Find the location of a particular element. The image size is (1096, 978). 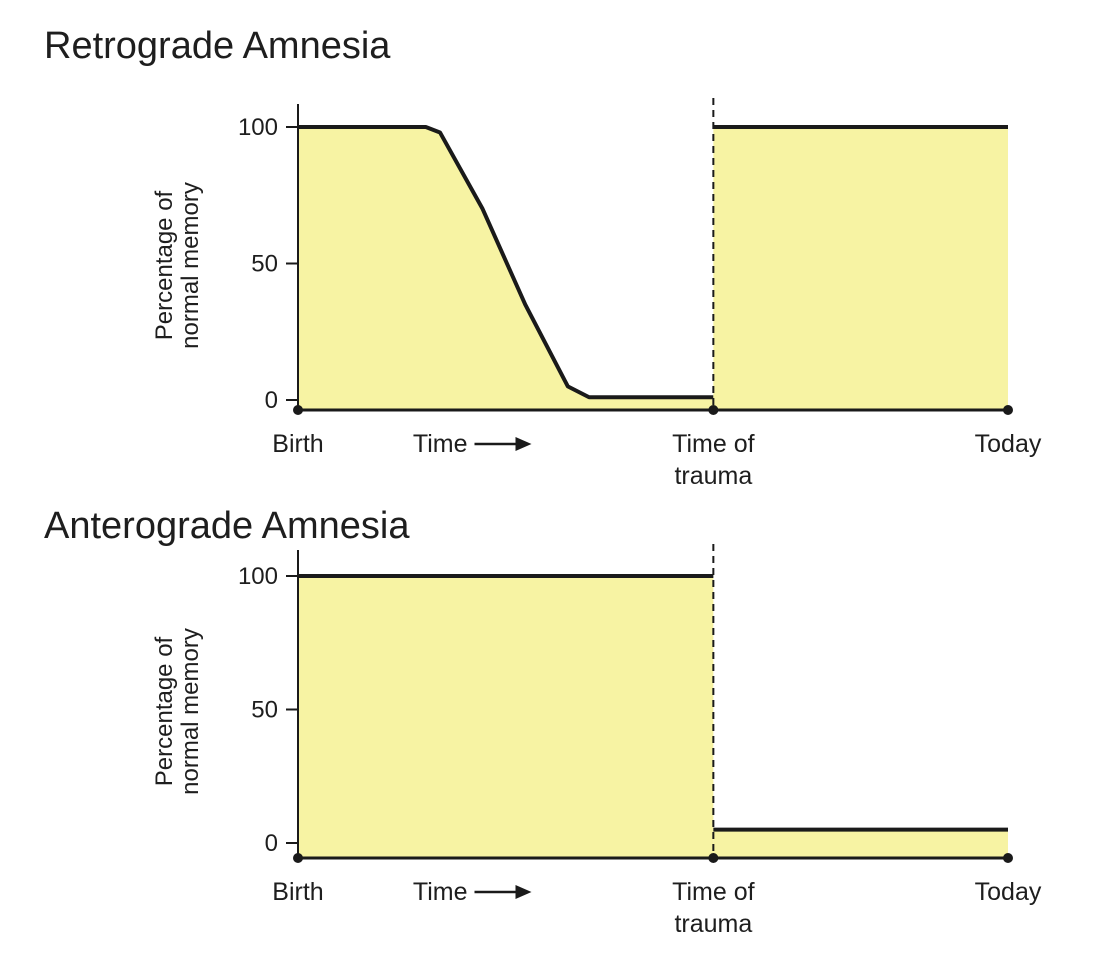

memory-series-line is located at coordinates (506, 262).